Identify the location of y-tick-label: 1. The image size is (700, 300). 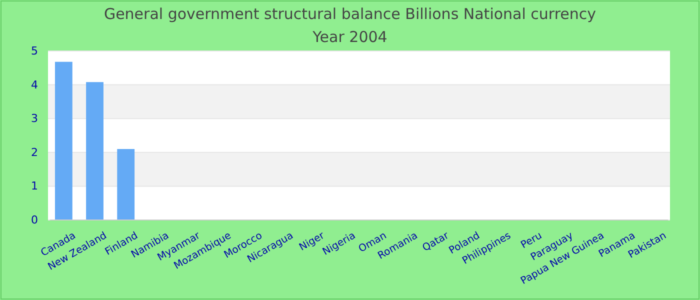
(34, 186).